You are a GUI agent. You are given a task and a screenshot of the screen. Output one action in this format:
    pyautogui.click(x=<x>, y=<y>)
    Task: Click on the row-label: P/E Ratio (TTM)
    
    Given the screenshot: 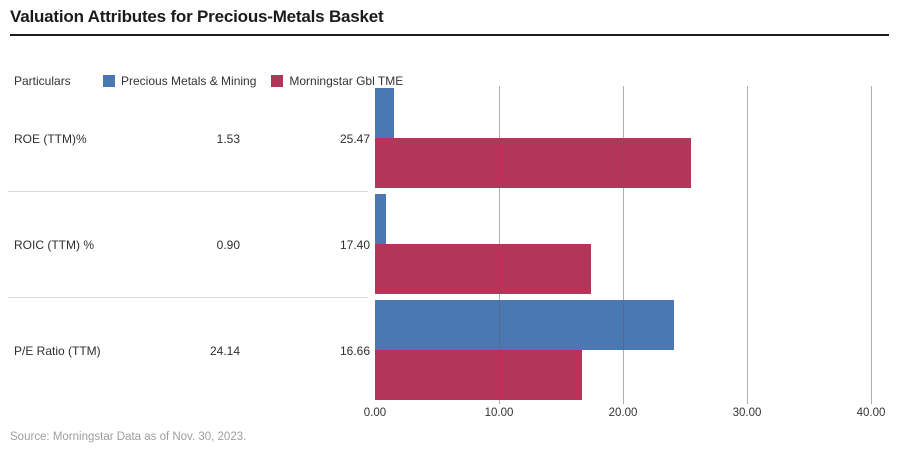 What is the action you would take?
    pyautogui.click(x=57, y=351)
    